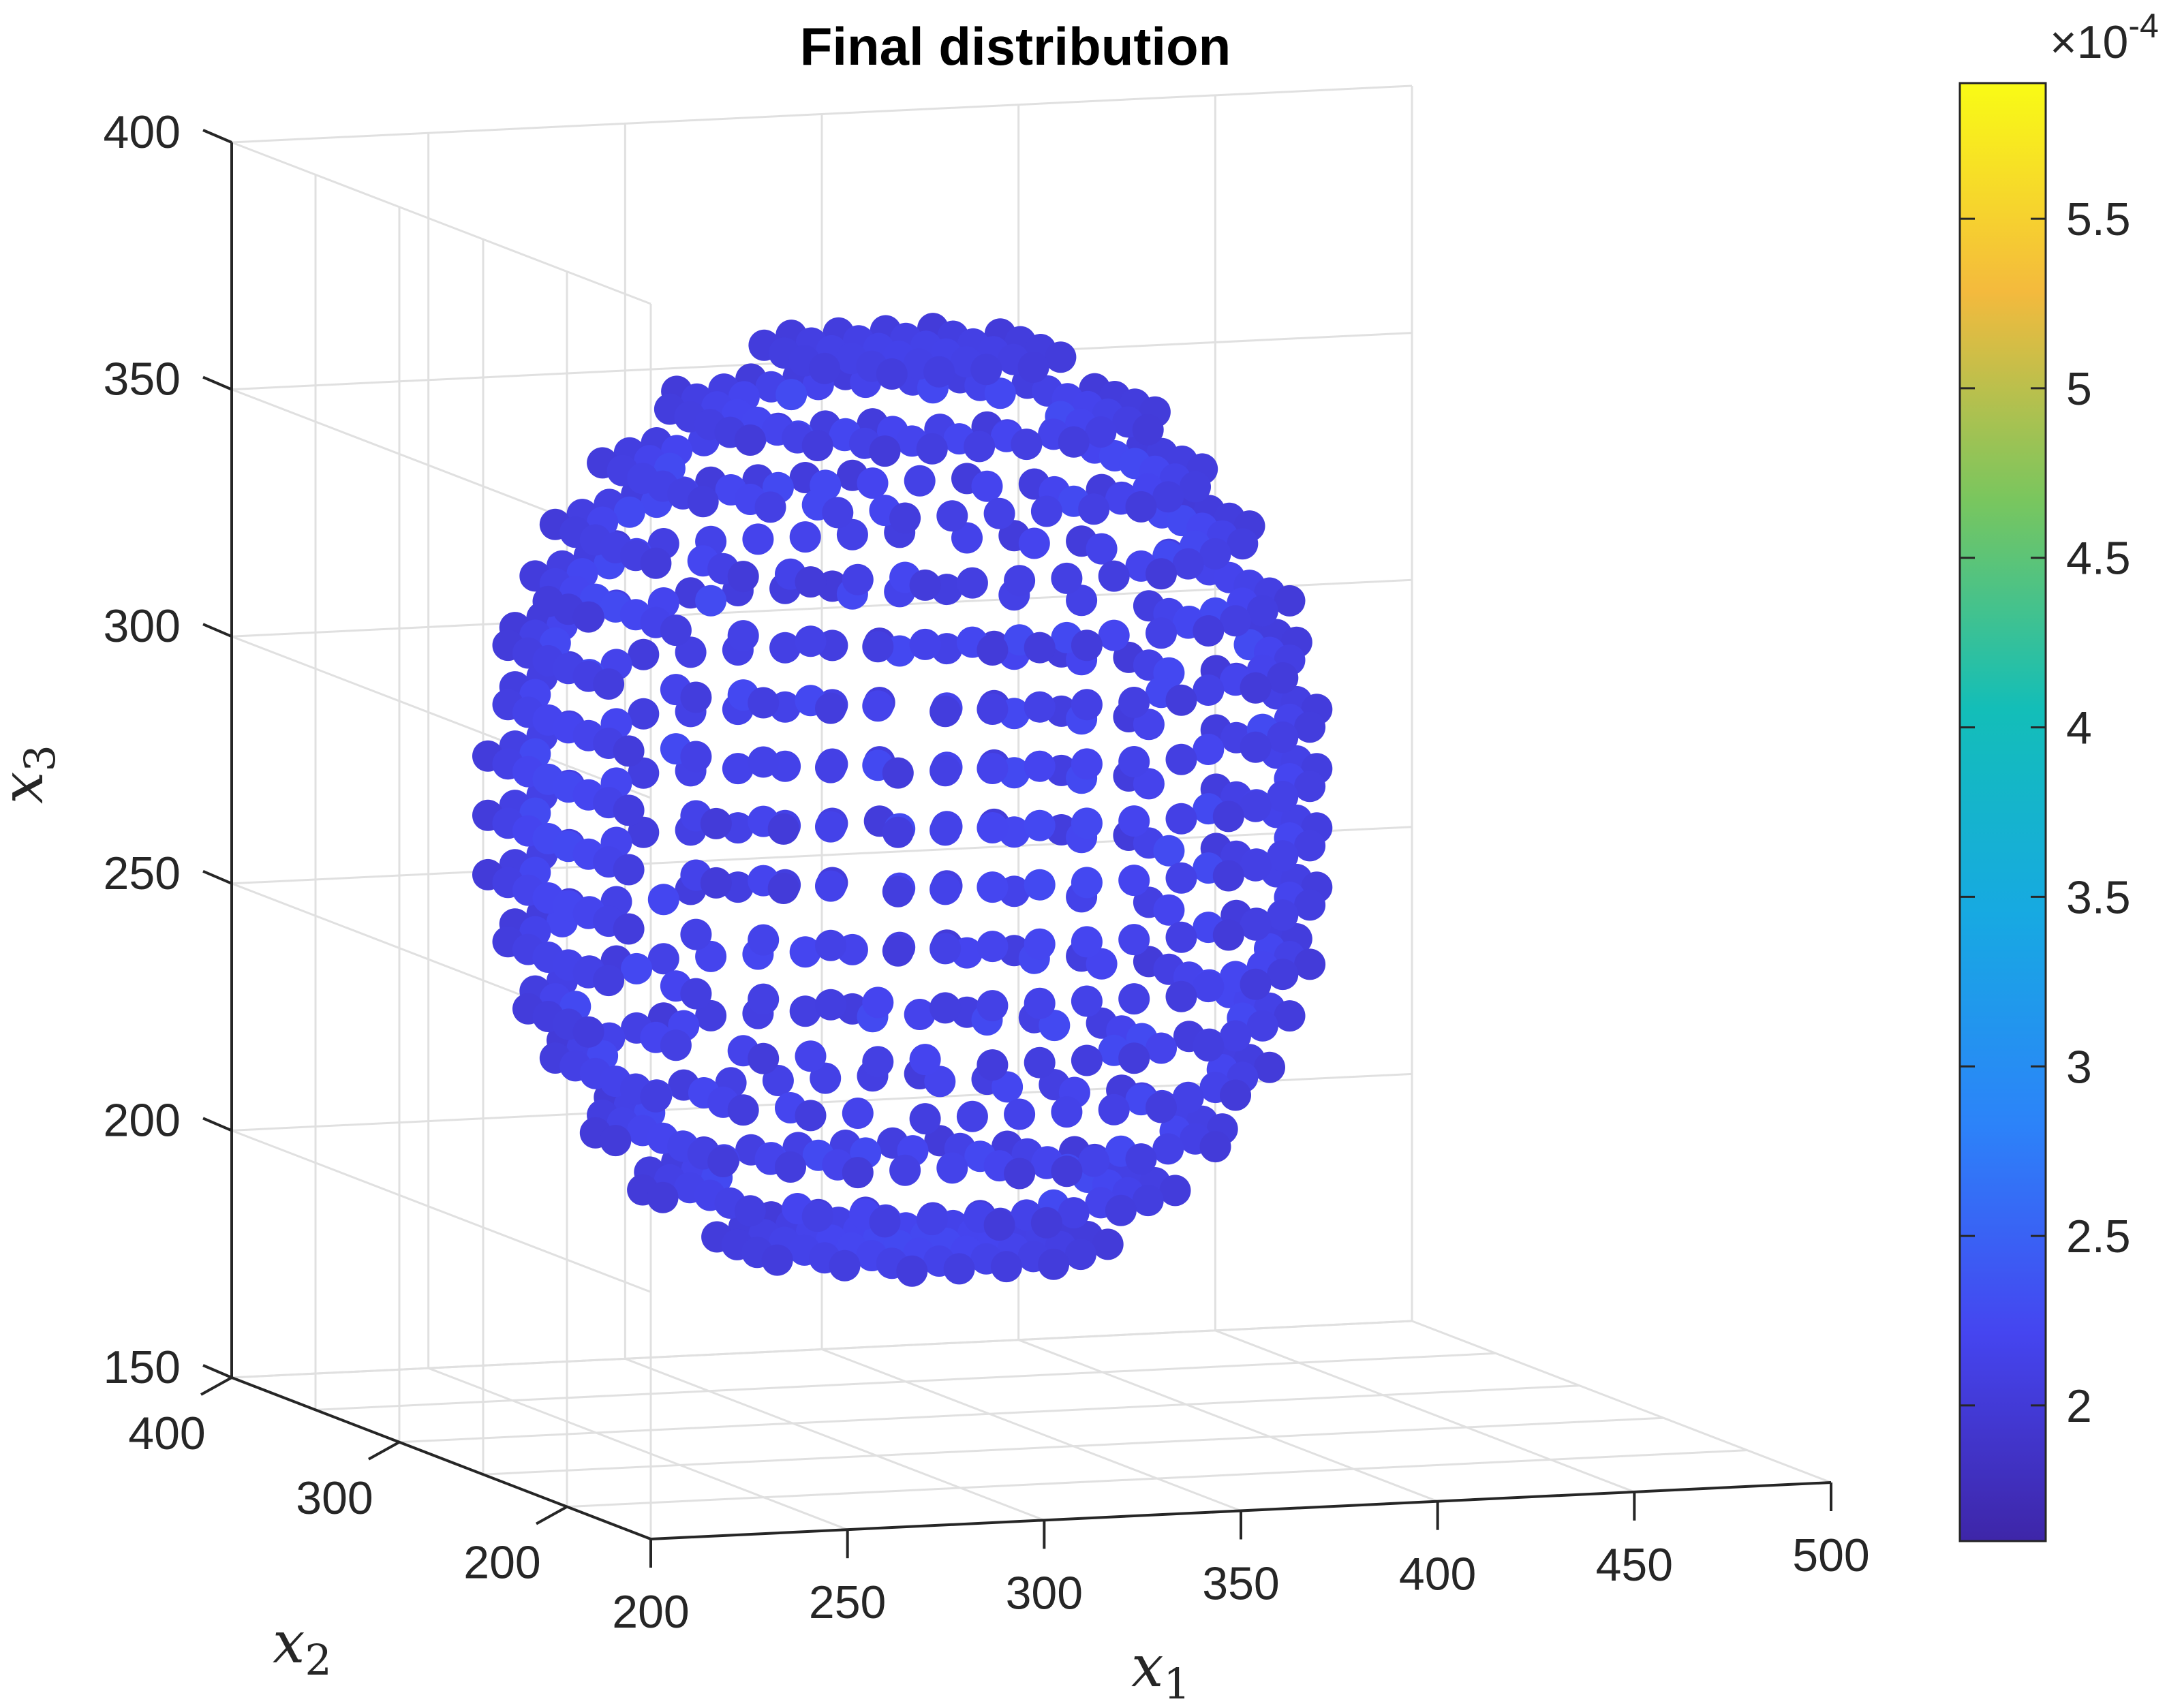 Image resolution: width=2182 pixels, height=1708 pixels. What do you see at coordinates (2003, 812) in the screenshot?
I see `colorbar` at bounding box center [2003, 812].